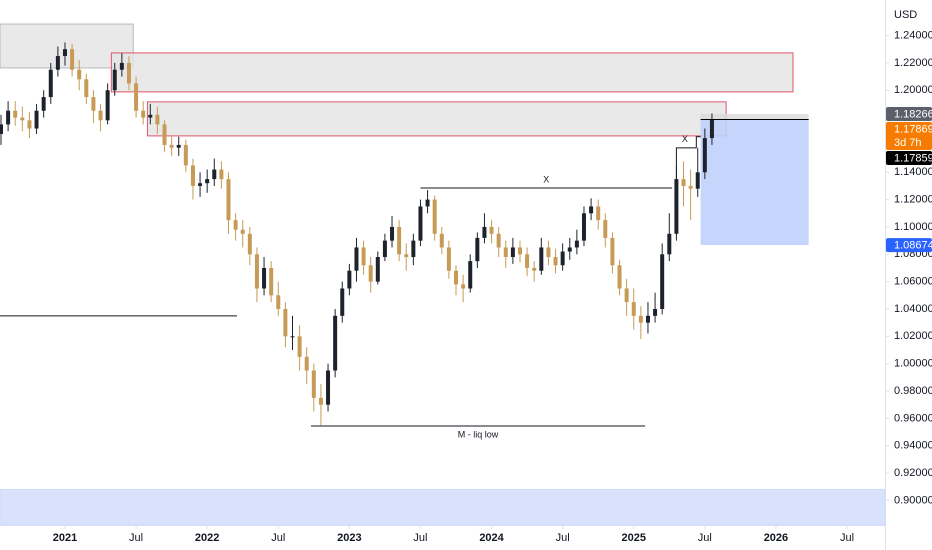 This screenshot has width=932, height=550. I want to click on y-tick-label: 0.92000, so click(913, 473).